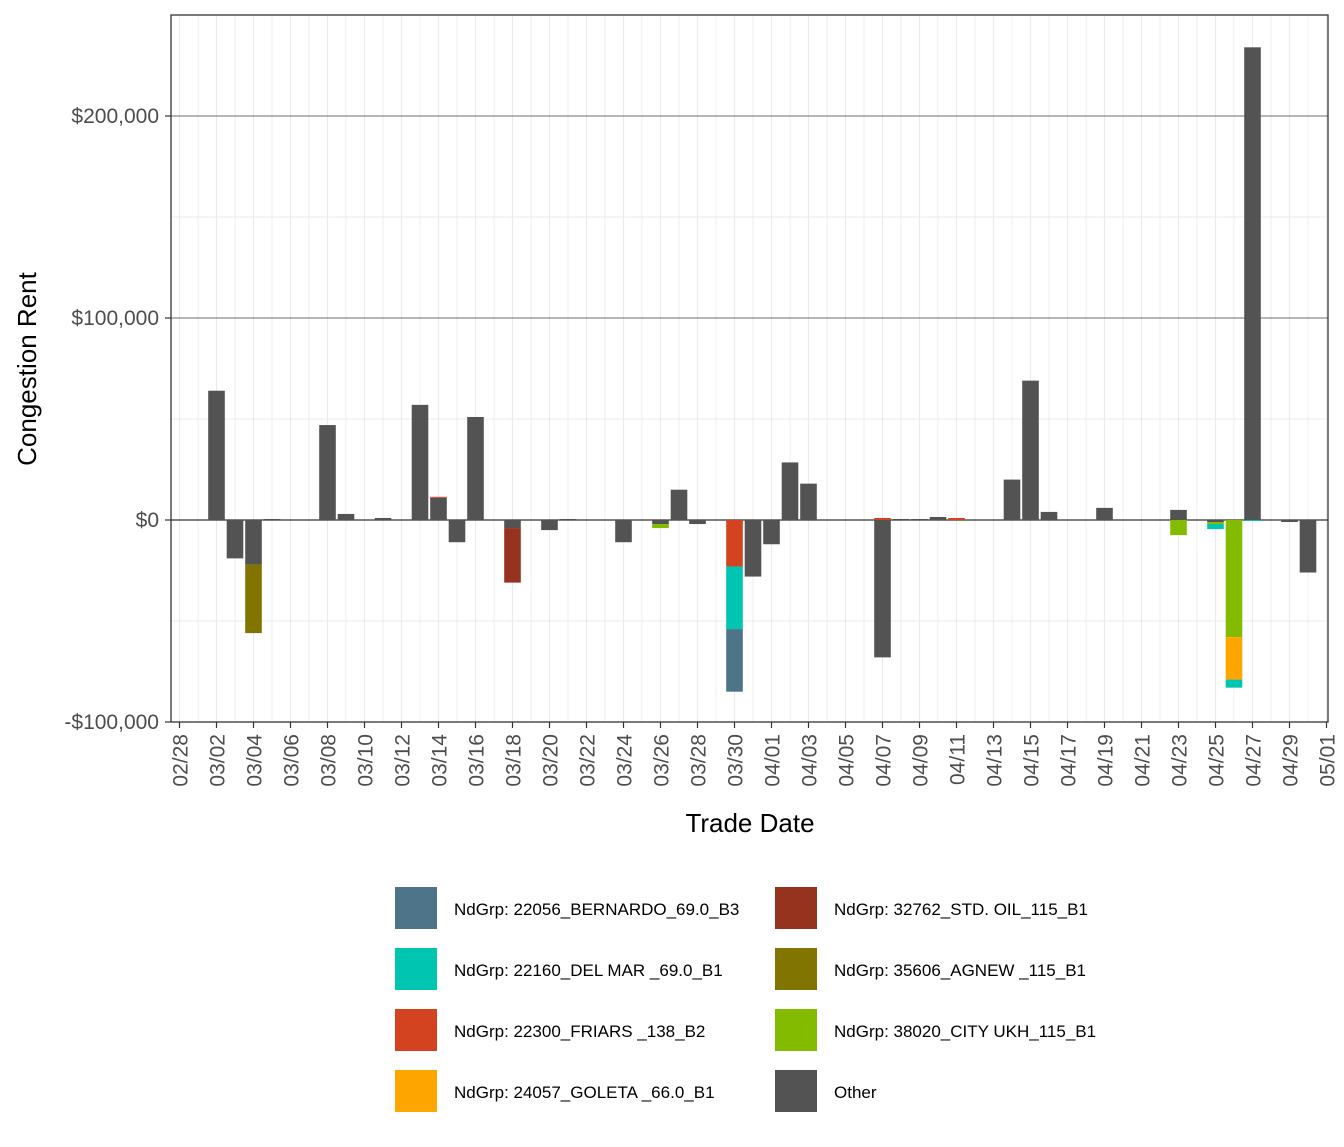  Describe the element at coordinates (218, 760) in the screenshot. I see `x-tick-label: 03/02` at that location.